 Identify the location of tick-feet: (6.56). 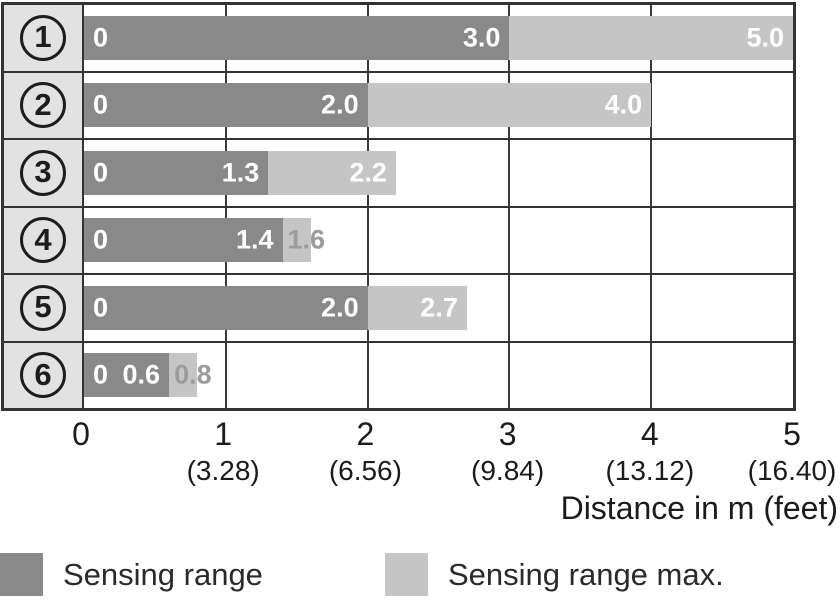
(365, 470).